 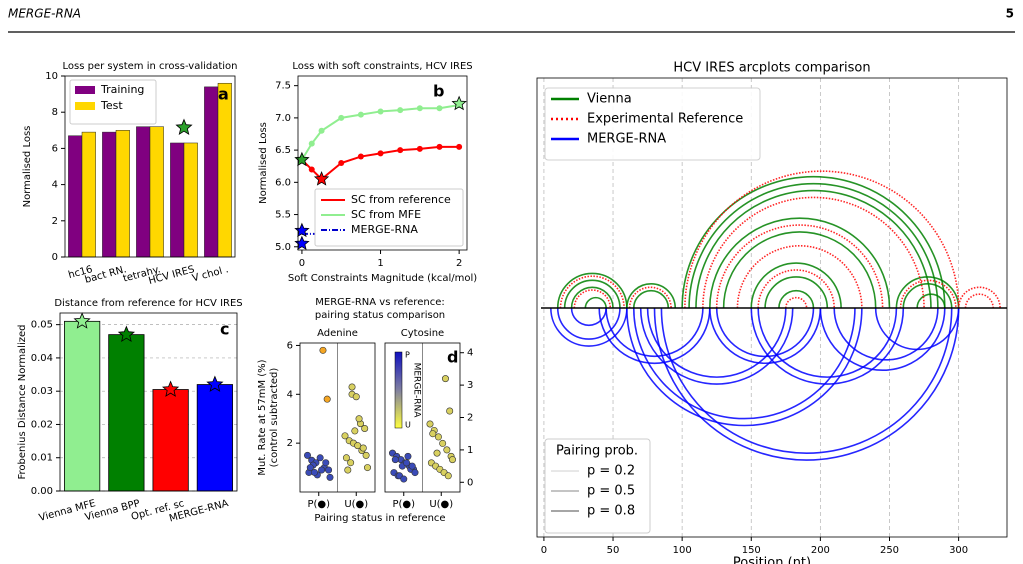 I want to click on y-tick-label: 4, so click(x=290, y=394).